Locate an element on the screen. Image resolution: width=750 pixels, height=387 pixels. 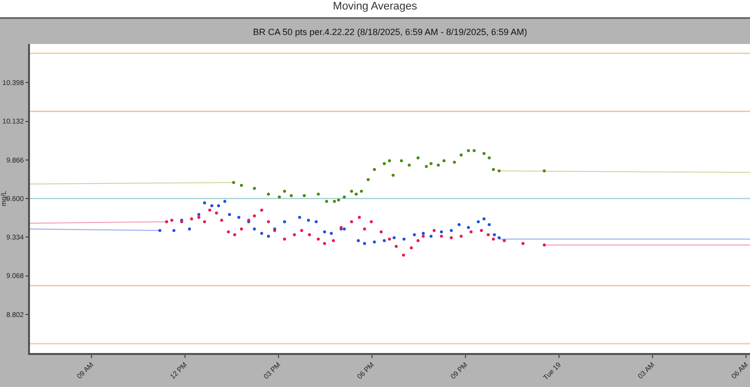
chart-title: Moving Averages is located at coordinates (375, 6).